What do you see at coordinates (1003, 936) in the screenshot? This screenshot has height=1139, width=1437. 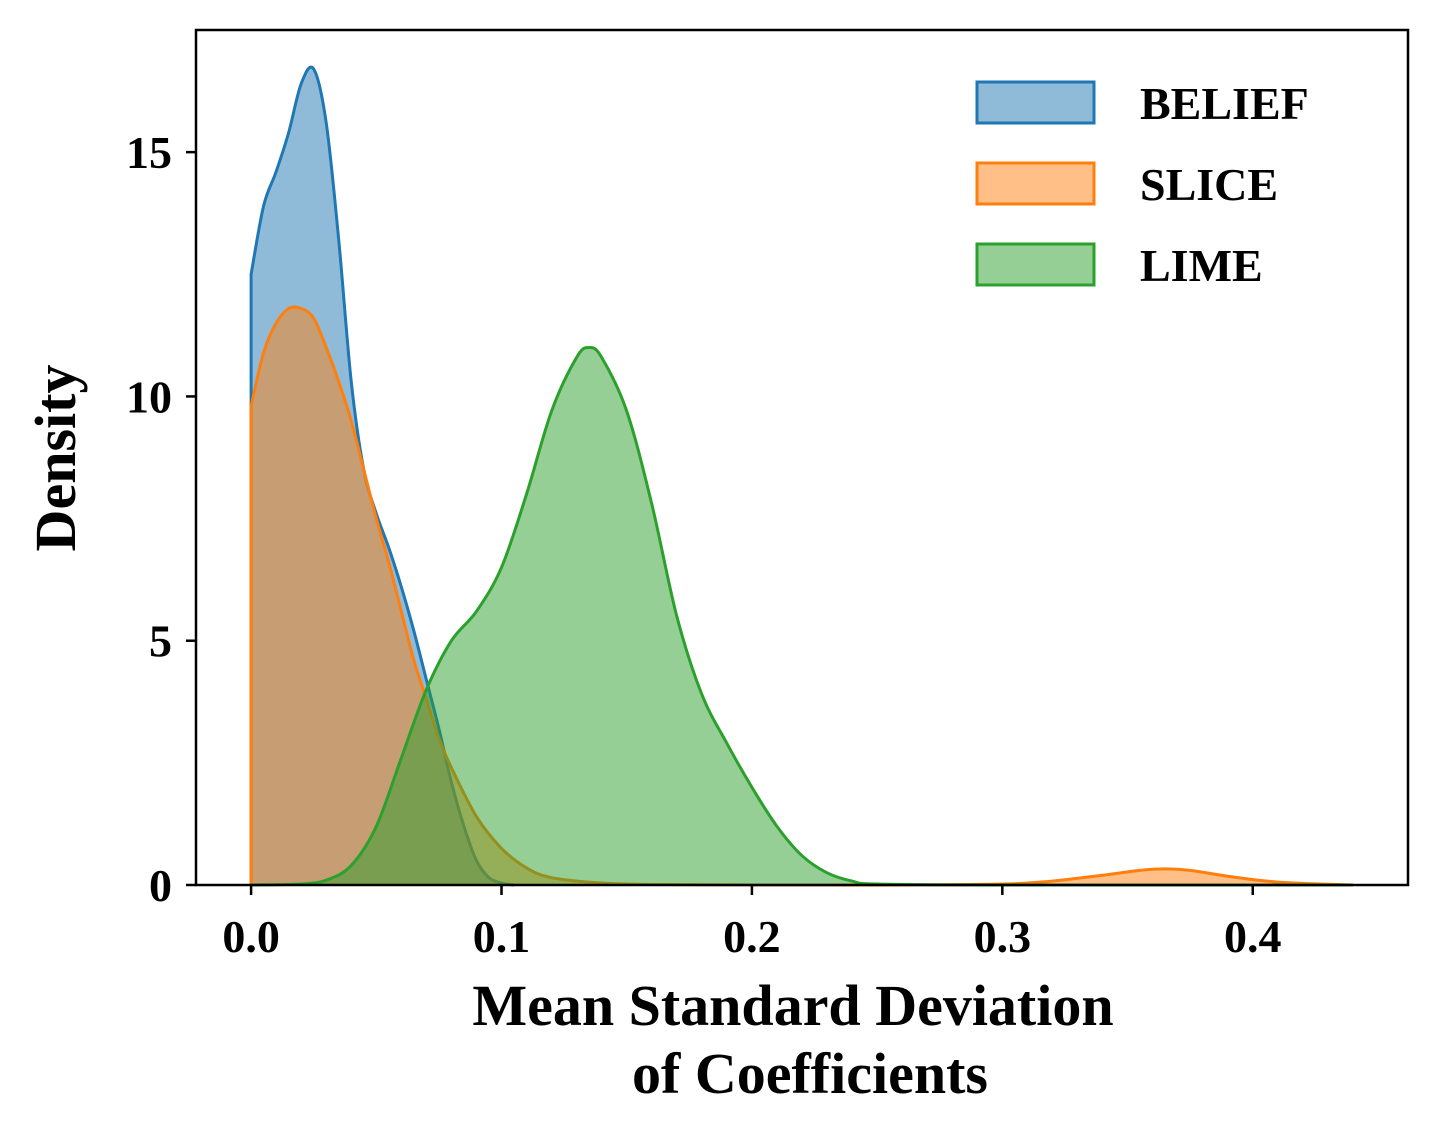 I see `x-tick-label: 0.3` at bounding box center [1003, 936].